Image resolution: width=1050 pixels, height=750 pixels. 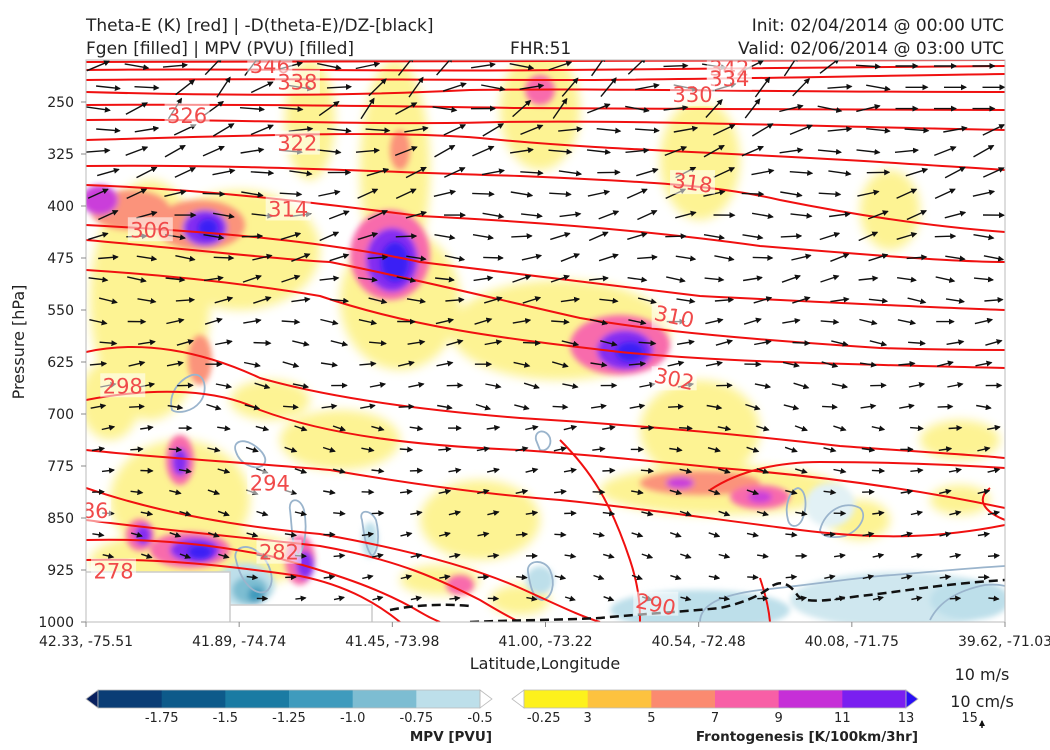 I want to click on colorbar-tick-label: -1.25, so click(x=289, y=718).